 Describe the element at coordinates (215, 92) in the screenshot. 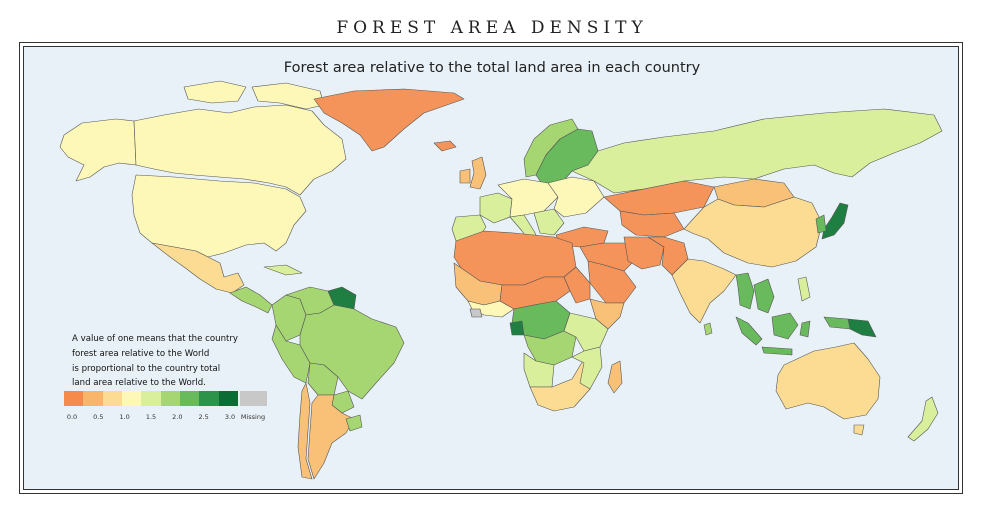

I see `island-arctic-canada` at that location.